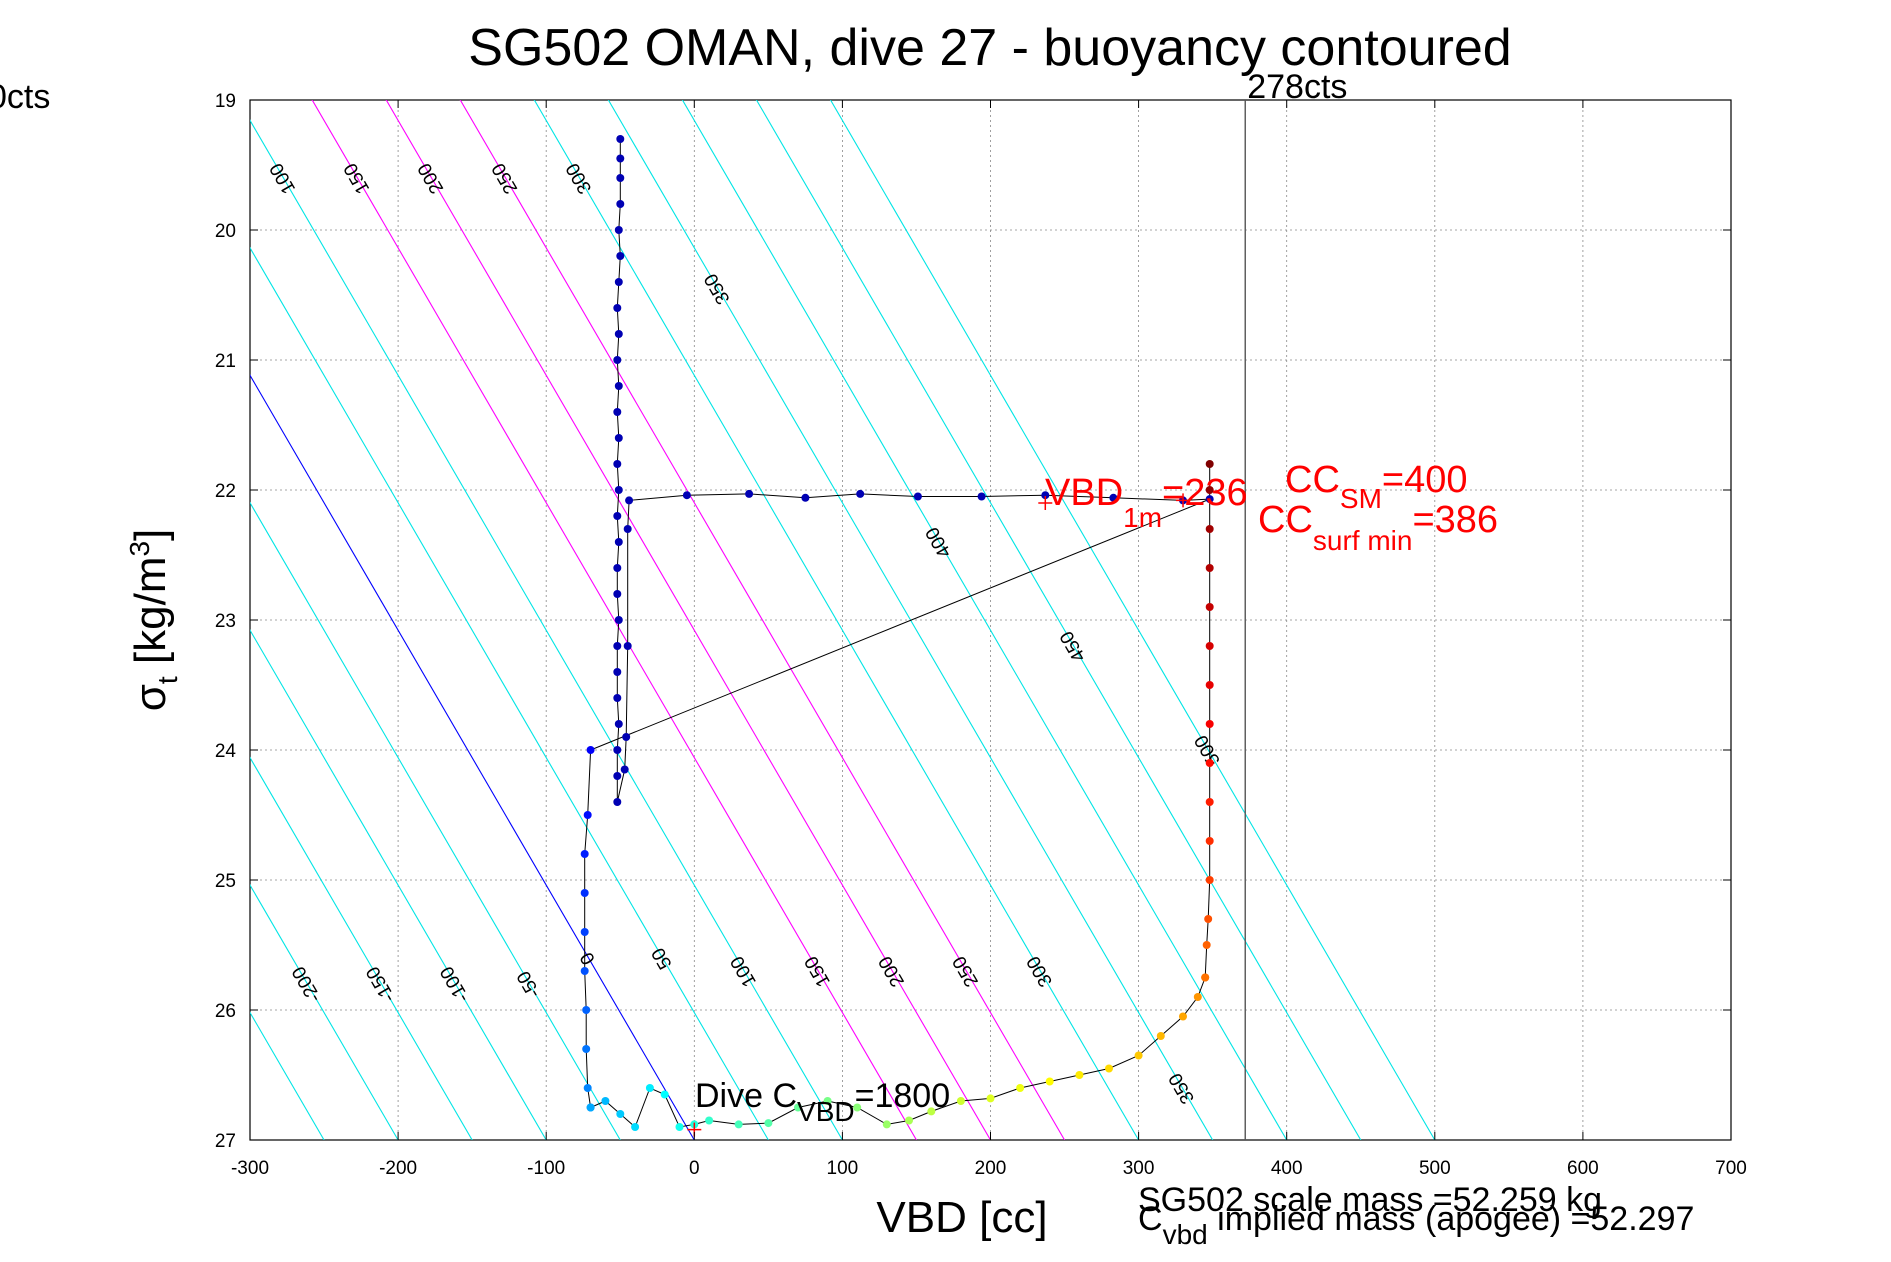 This screenshot has width=1891, height=1262. Describe the element at coordinates (225, 1141) in the screenshot. I see `y-tick-label: 27` at that location.